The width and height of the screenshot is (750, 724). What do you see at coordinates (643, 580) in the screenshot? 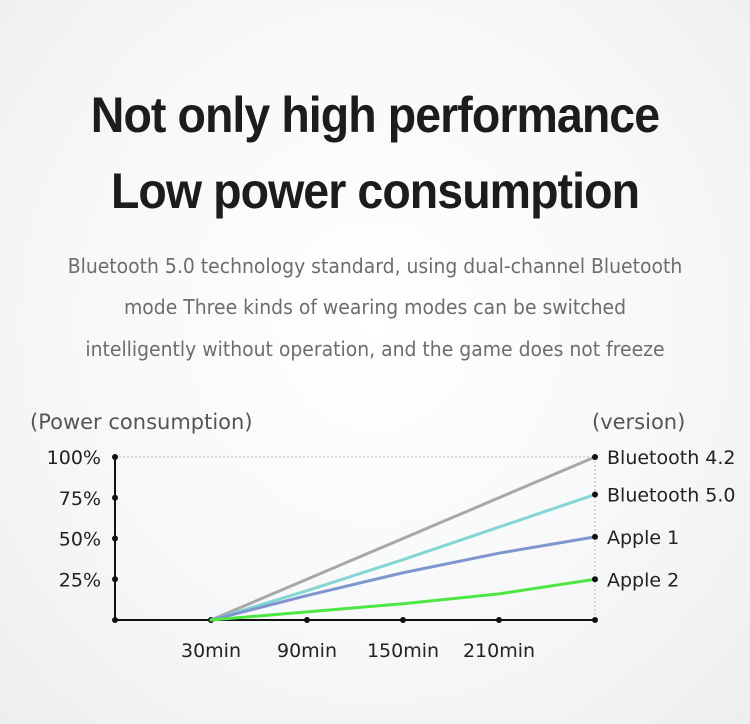
I see `legend-label-3: Apple 2` at bounding box center [643, 580].